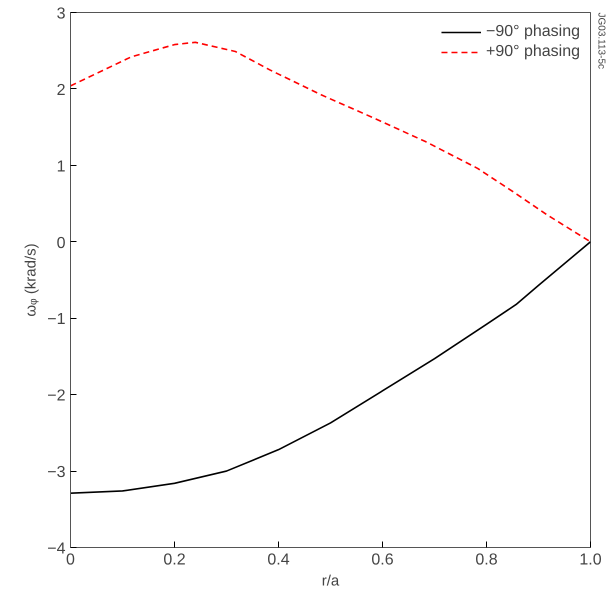  I want to click on x-axis-title: r/a, so click(331, 581).